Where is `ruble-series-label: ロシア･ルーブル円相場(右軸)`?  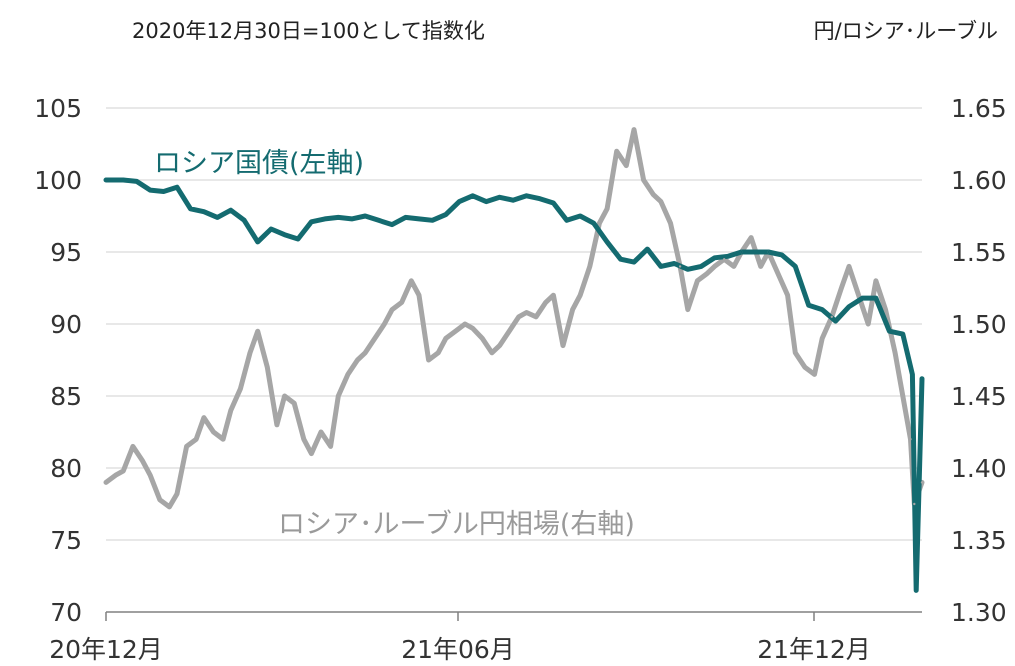 ruble-series-label: ロシア･ルーブル円相場(右軸) is located at coordinates (456, 524).